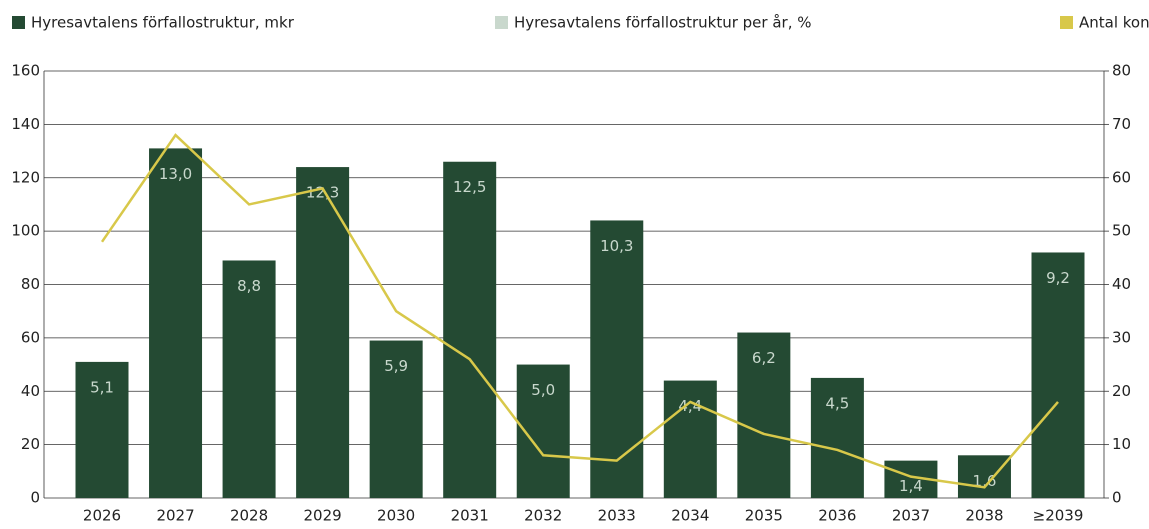 This screenshot has height=529, width=1149. What do you see at coordinates (616, 246) in the screenshot?
I see `data-label: 10,3` at bounding box center [616, 246].